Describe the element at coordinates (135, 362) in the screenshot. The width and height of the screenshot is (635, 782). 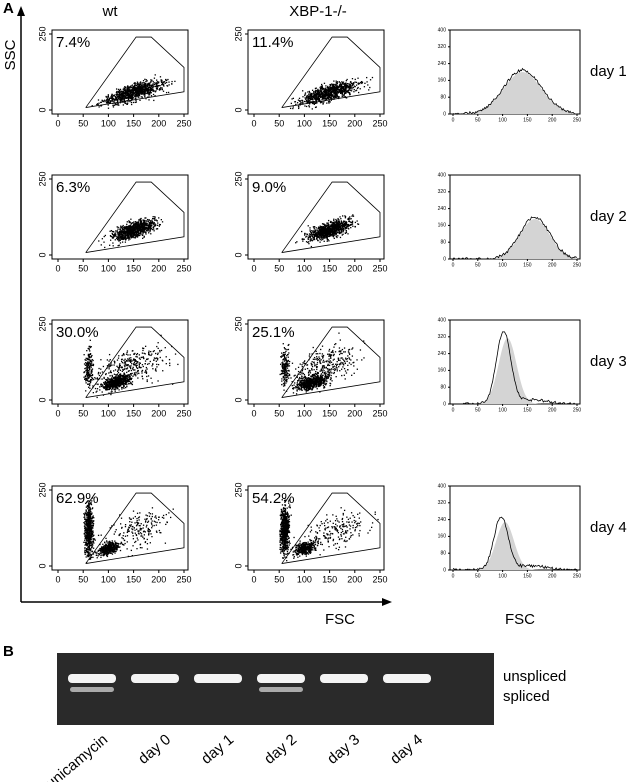
I see `gate` at that location.